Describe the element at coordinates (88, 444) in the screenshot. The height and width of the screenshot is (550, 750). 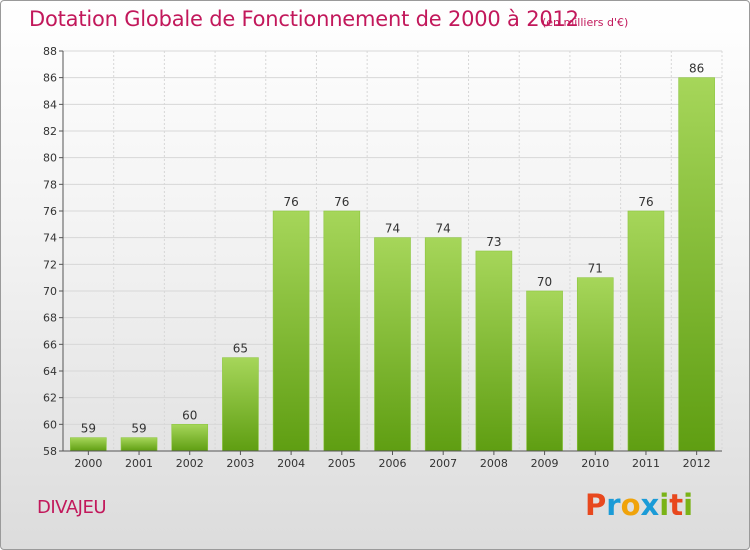
I see `bar-2000` at that location.